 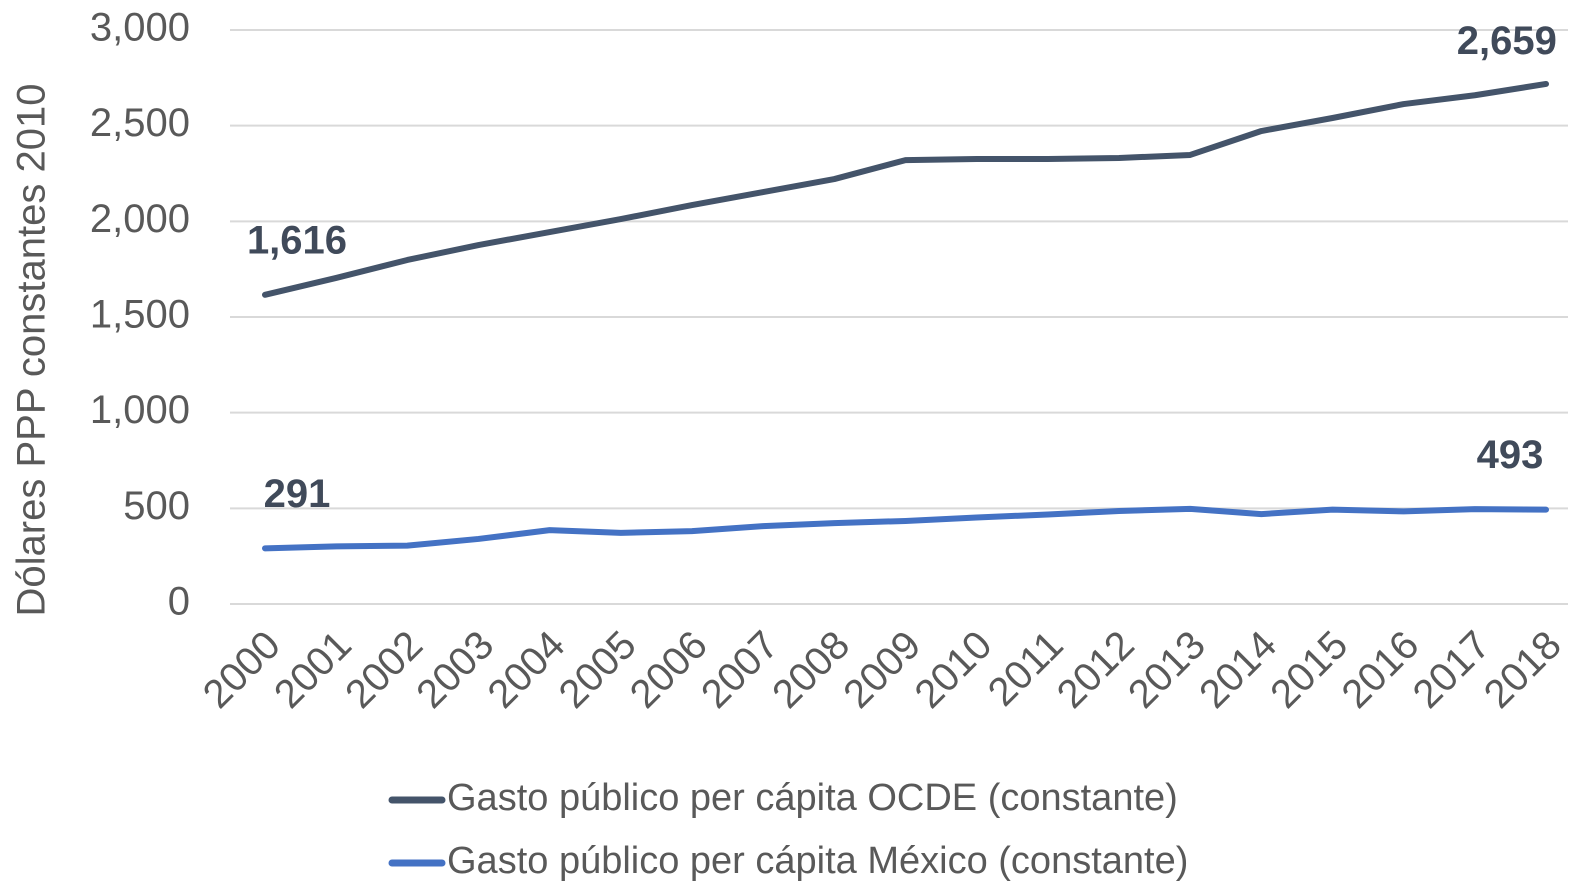 I want to click on y-tick-label: 2,500, so click(x=140, y=123).